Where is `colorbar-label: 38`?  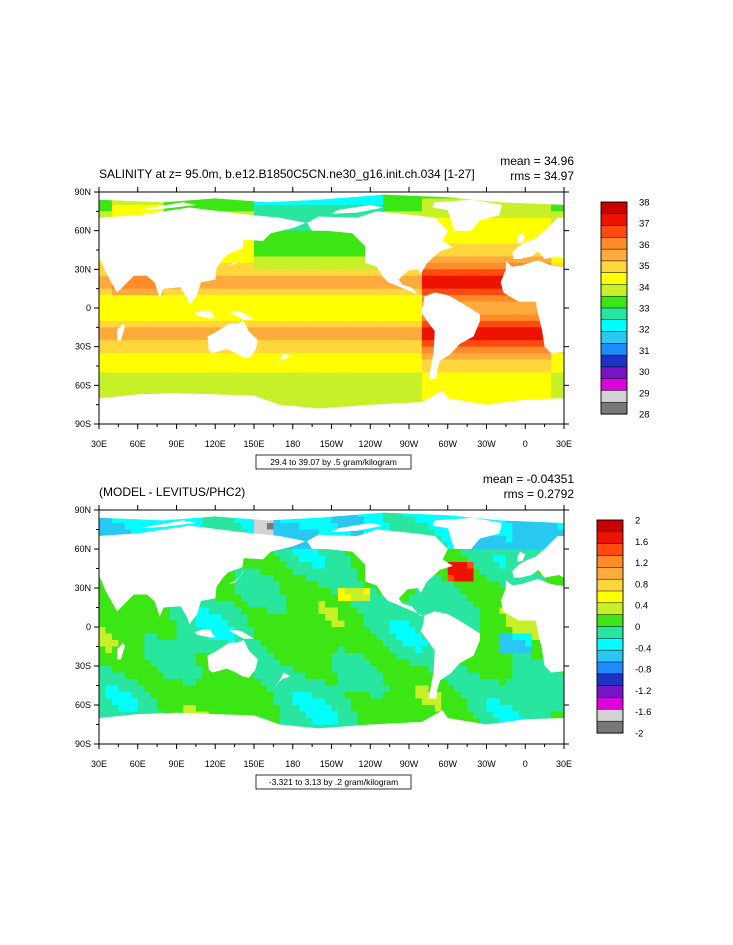
colorbar-label: 38 is located at coordinates (644, 203).